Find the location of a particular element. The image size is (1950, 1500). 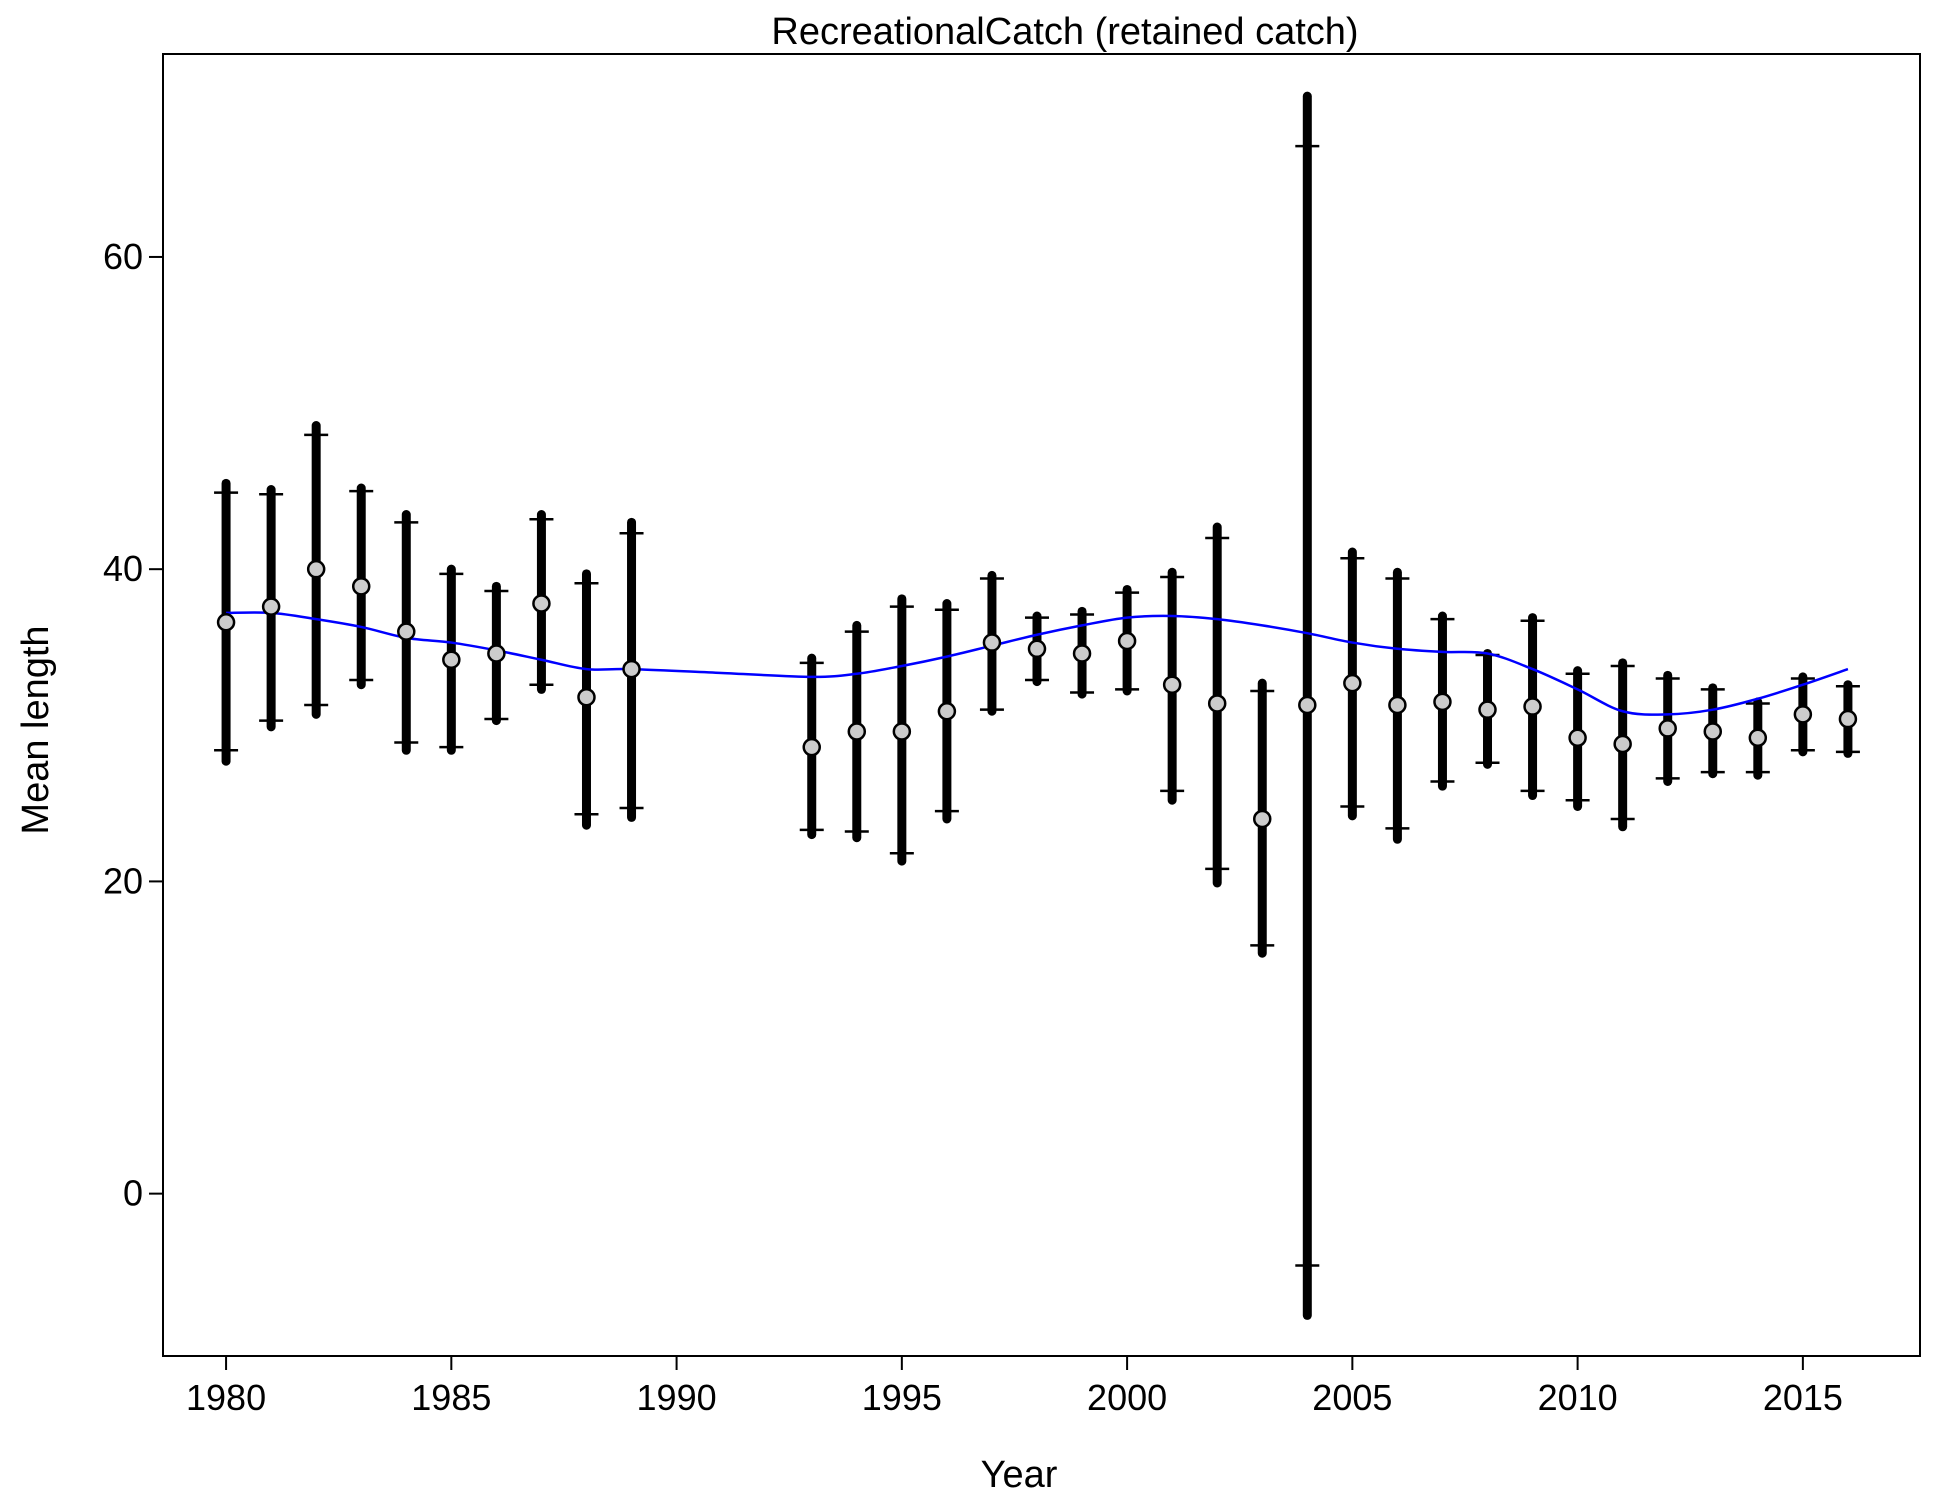

observed-point-2000 is located at coordinates (1127, 641).